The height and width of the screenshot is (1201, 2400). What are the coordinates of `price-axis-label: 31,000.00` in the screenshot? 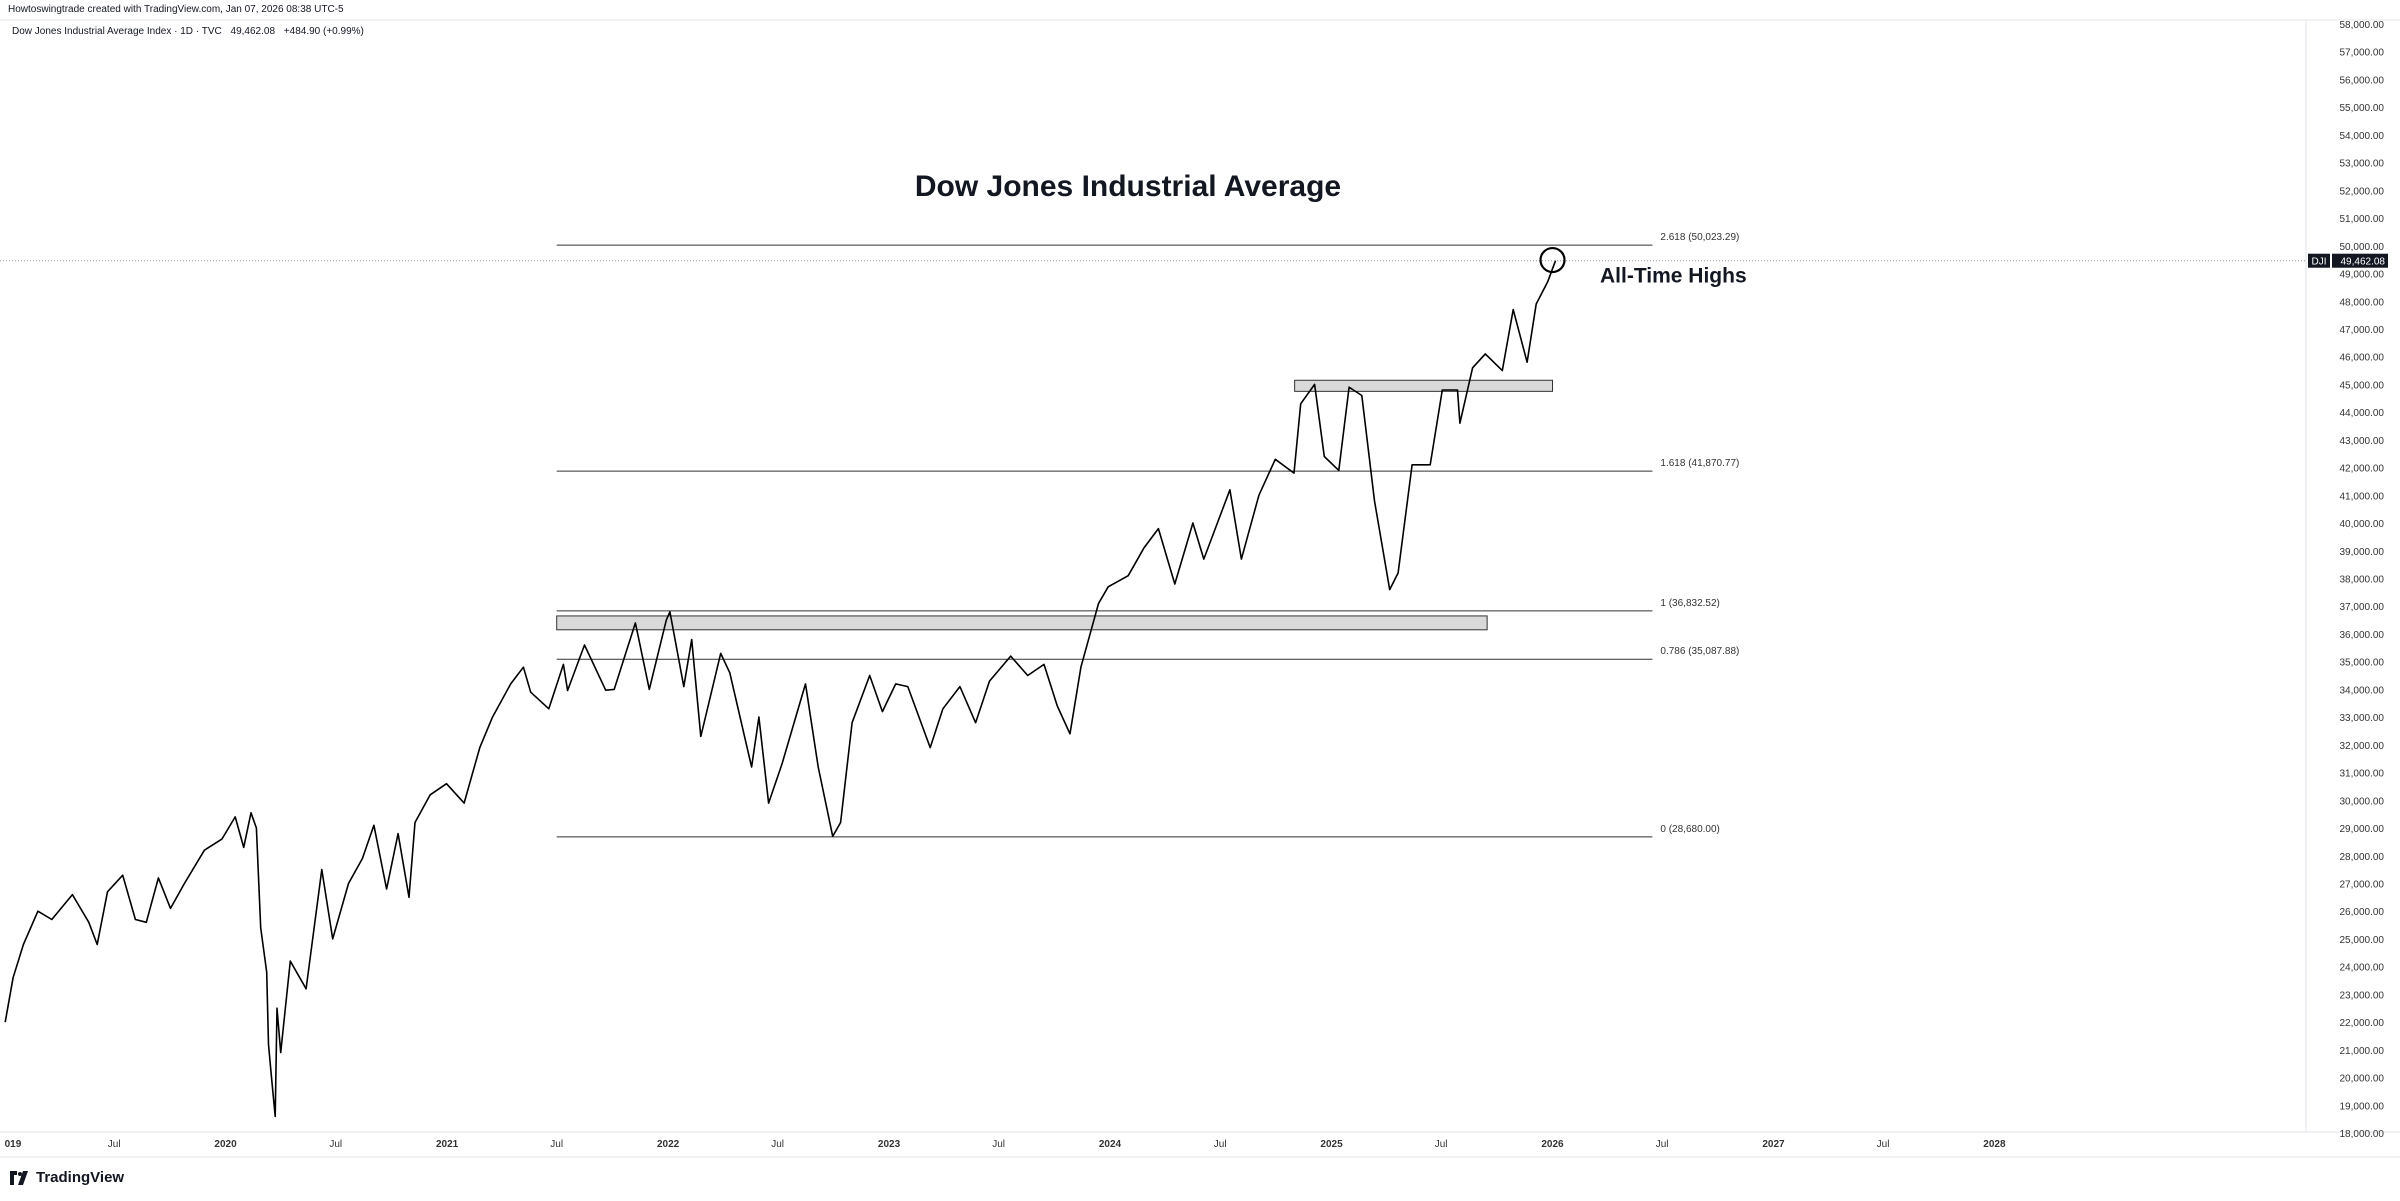 It's located at (2362, 774).